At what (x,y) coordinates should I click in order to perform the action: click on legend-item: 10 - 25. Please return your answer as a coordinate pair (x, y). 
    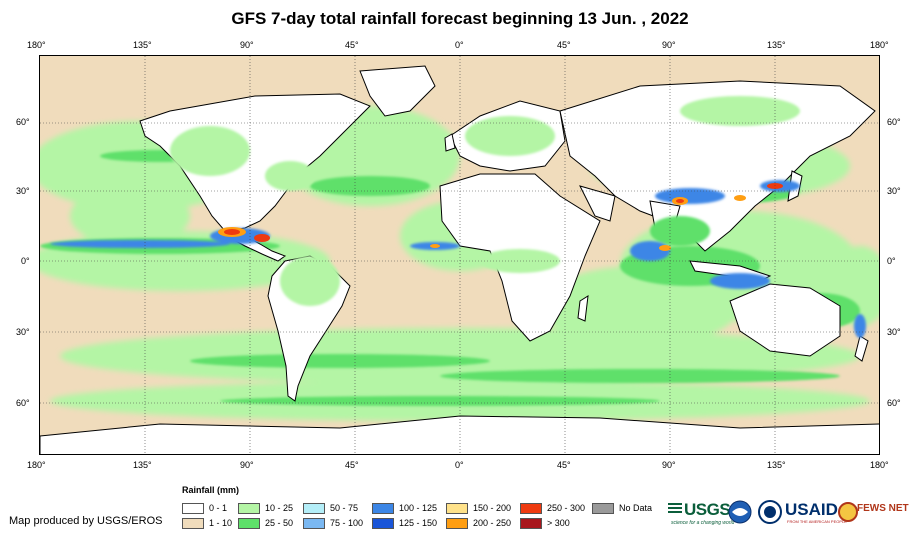
    Looking at the image, I should click on (265, 508).